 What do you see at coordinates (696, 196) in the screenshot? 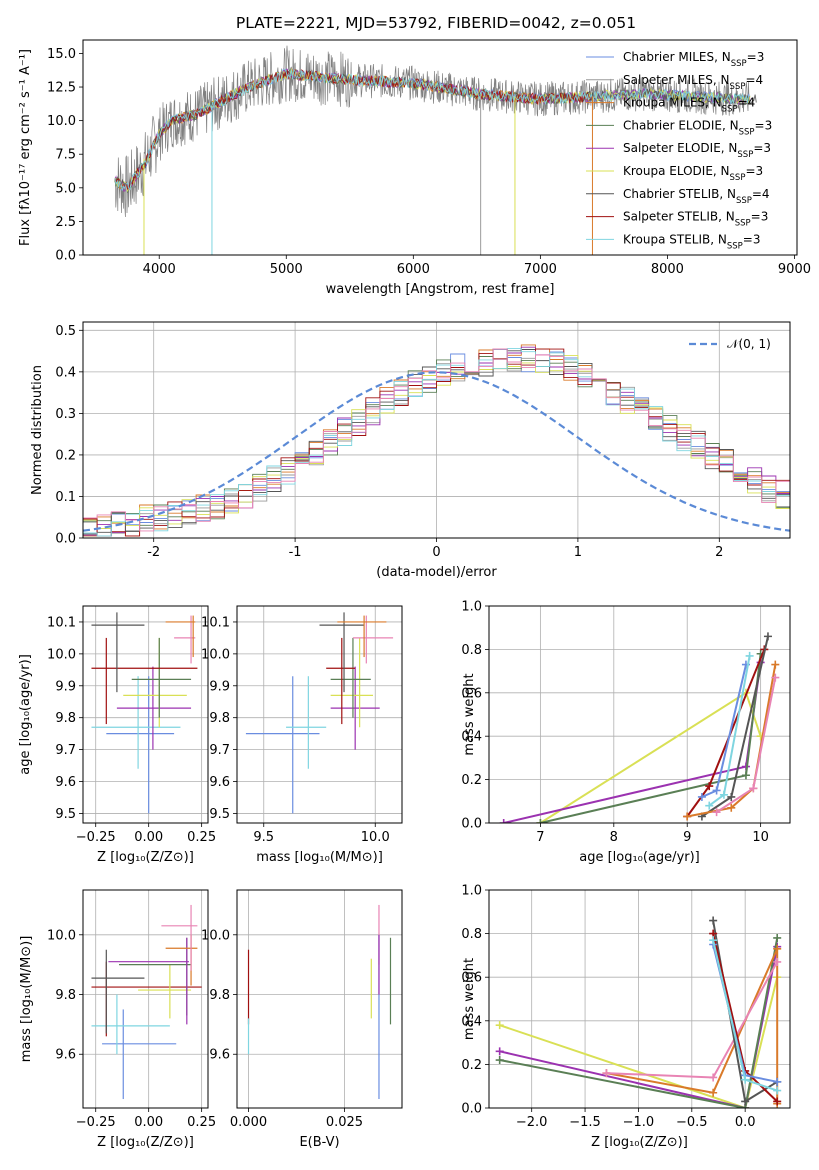
I see `legend-entry: Chabrier STELIB, NSSP=4` at bounding box center [696, 196].